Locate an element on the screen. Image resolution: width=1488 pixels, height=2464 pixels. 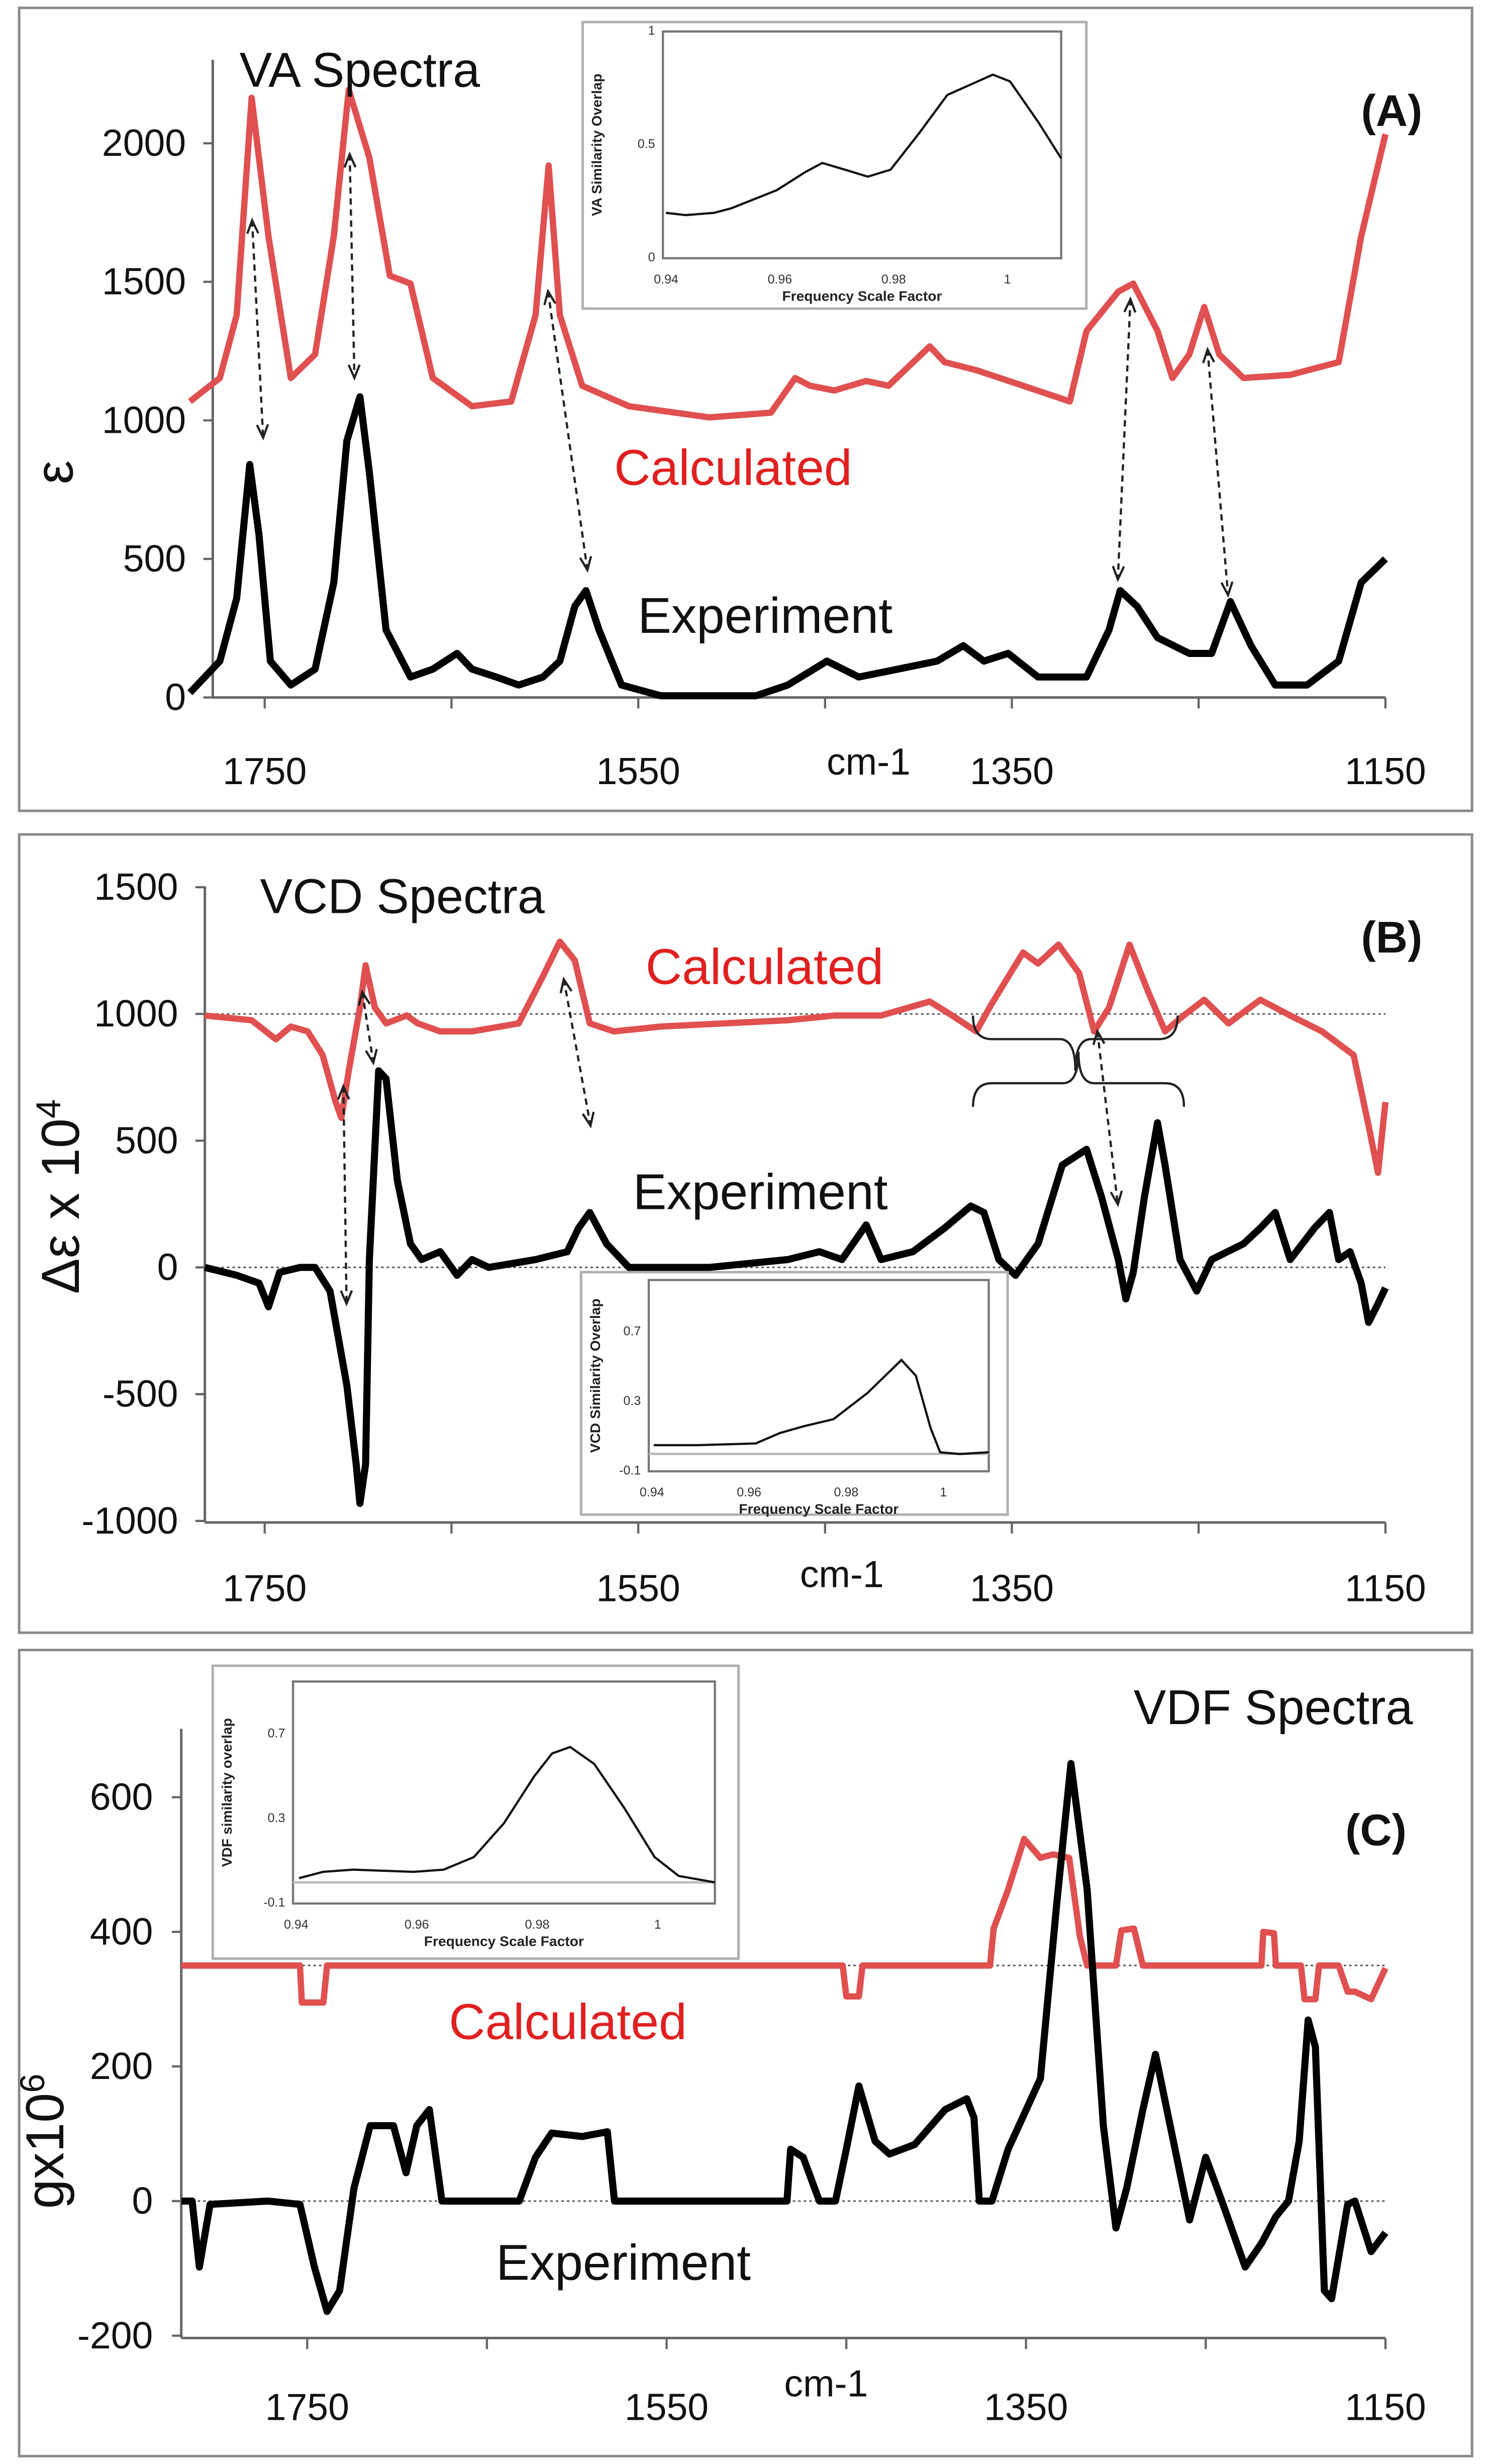
y-axis-label-text: Δε x 10 is located at coordinates (60, 1206).